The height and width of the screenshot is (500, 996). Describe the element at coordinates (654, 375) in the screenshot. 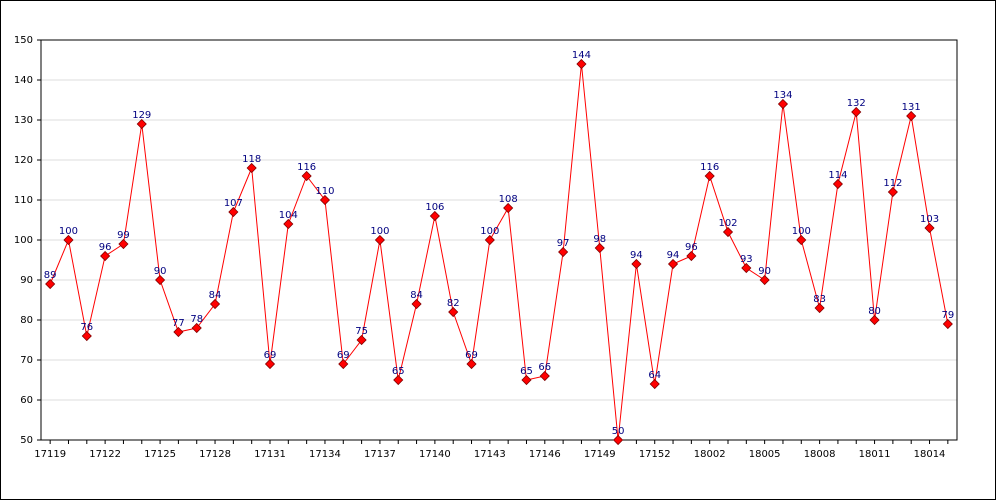

I see `value-label: 64` at that location.